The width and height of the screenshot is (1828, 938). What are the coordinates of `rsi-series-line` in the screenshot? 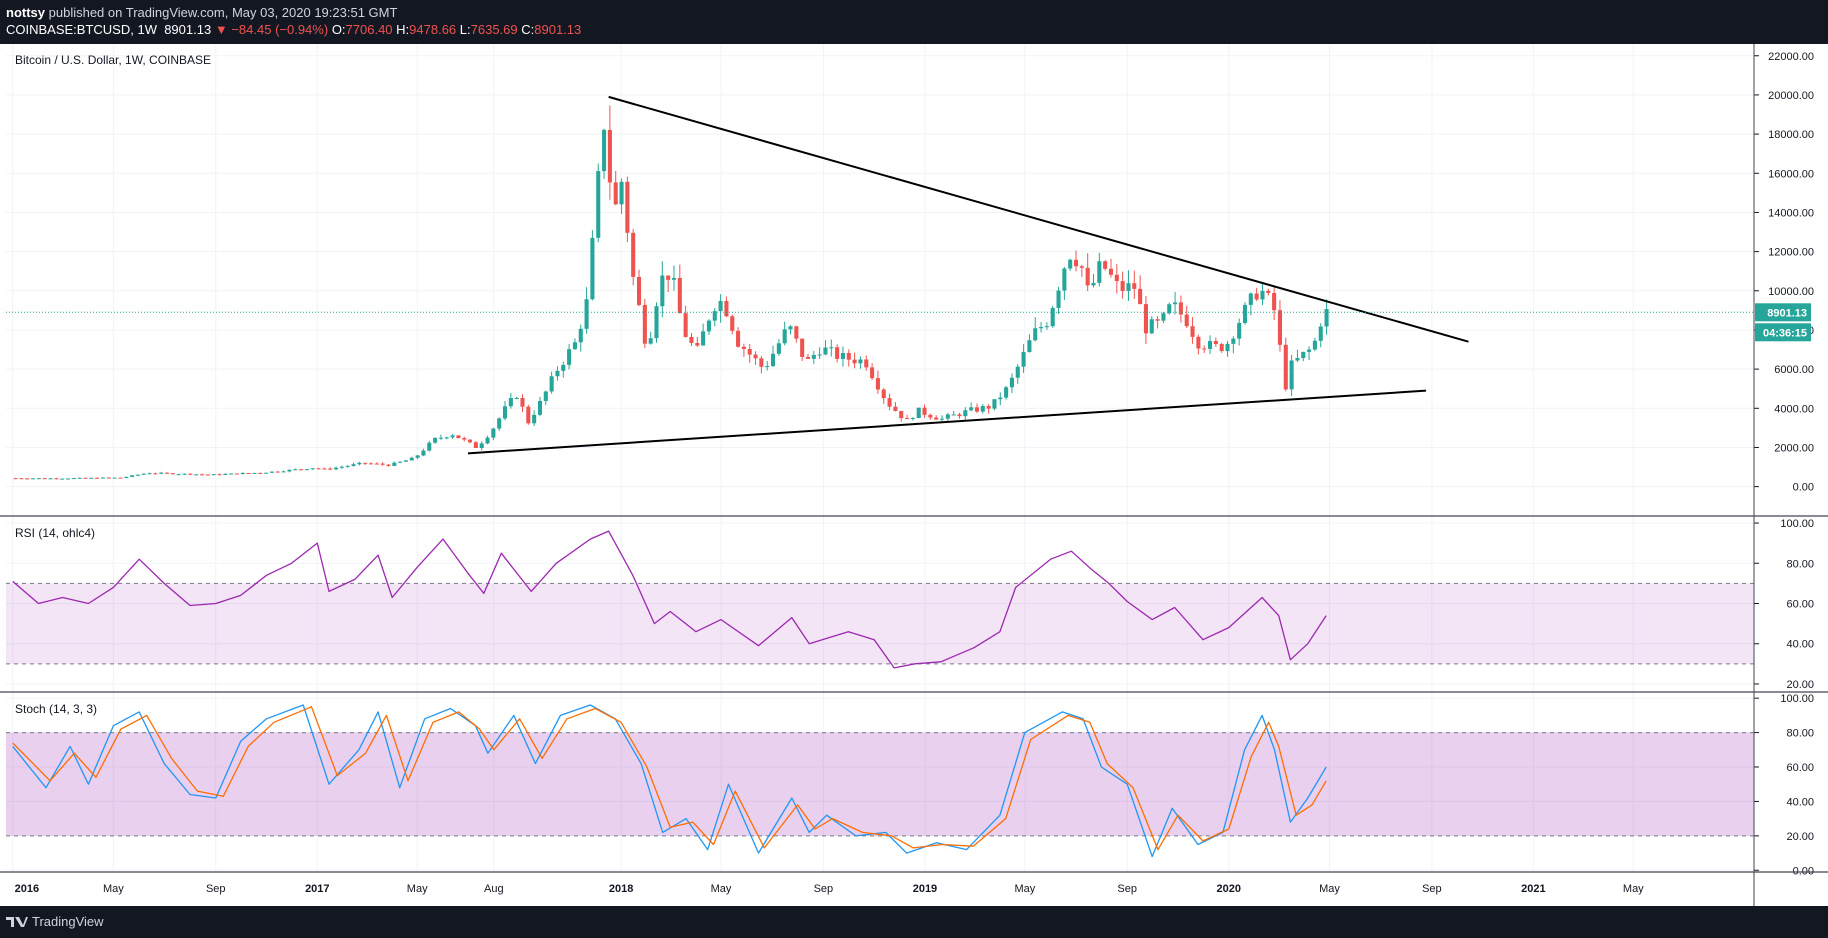 It's located at (669, 599).